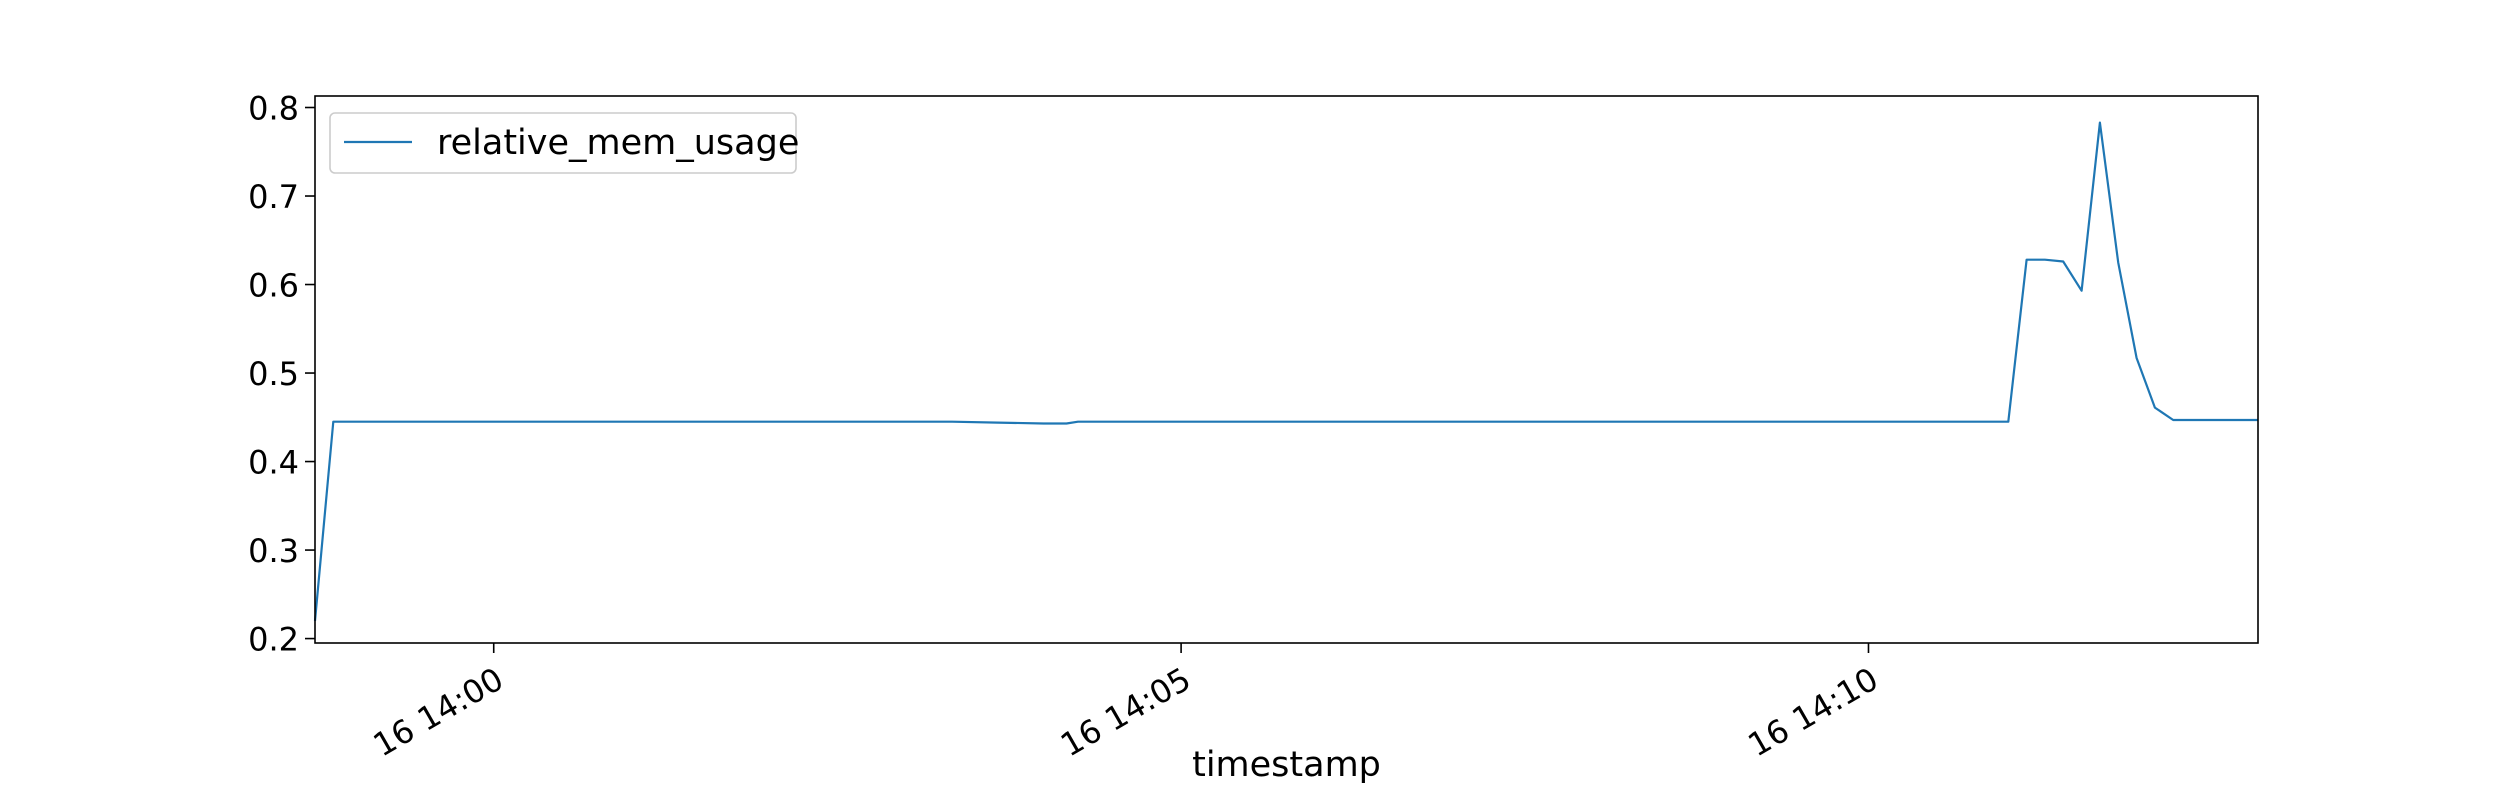  I want to click on y-tick-label: 0.2, so click(273, 640).